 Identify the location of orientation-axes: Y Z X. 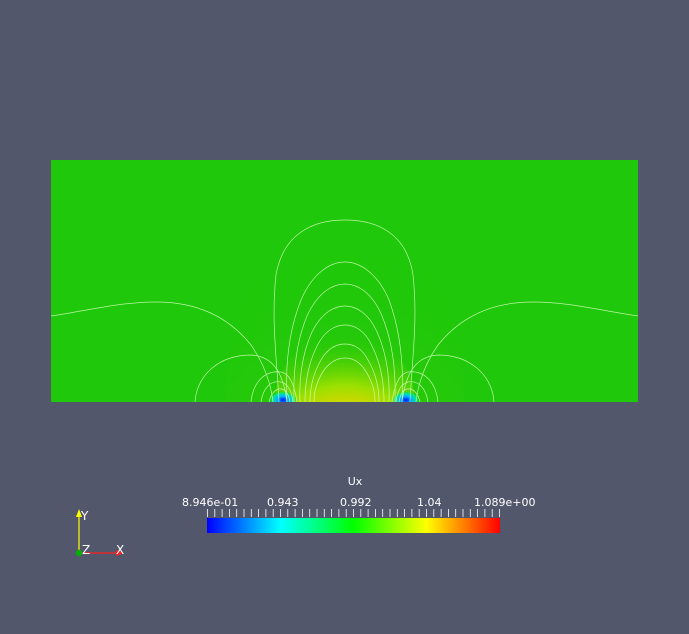
(99, 533).